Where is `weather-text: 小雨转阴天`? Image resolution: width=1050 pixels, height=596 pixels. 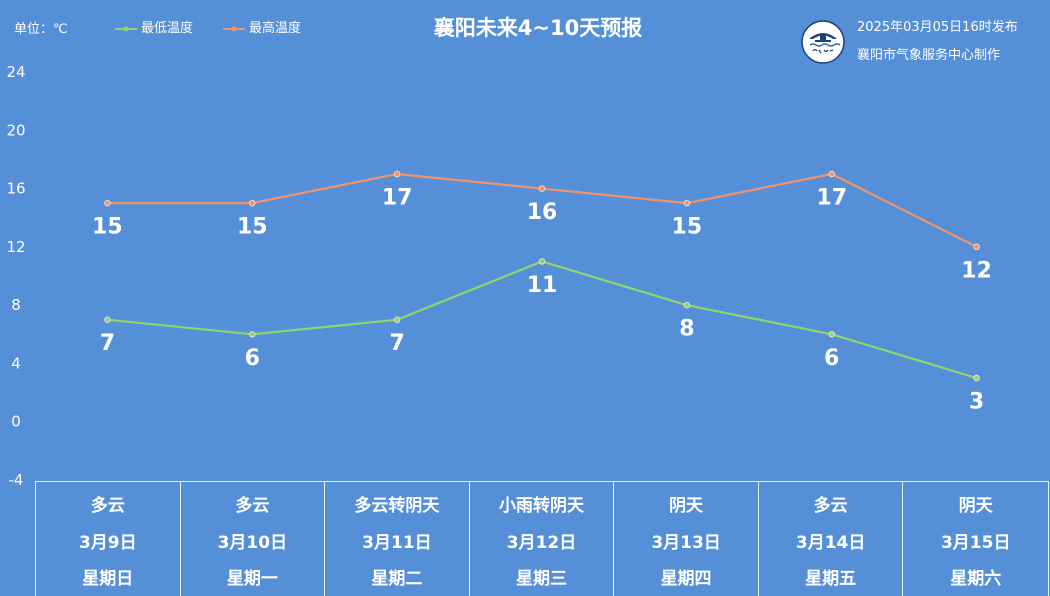
weather-text: 小雨转阴天 is located at coordinates (541, 506).